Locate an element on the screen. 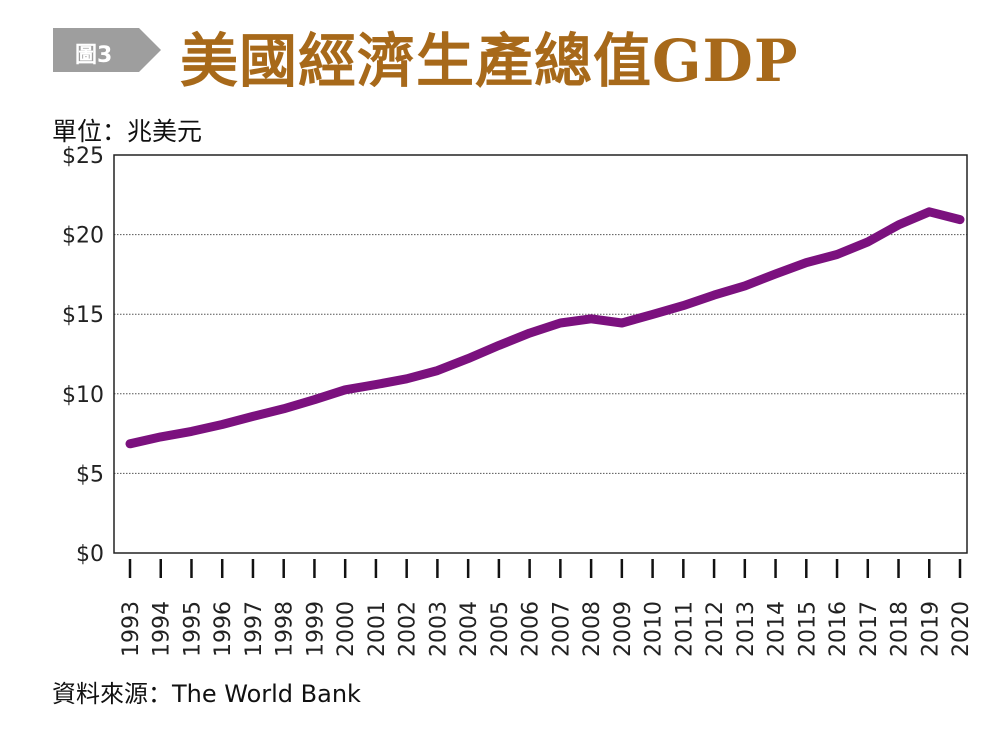 The height and width of the screenshot is (742, 1004). unit-label: 單位：兆美元 is located at coordinates (127, 131).